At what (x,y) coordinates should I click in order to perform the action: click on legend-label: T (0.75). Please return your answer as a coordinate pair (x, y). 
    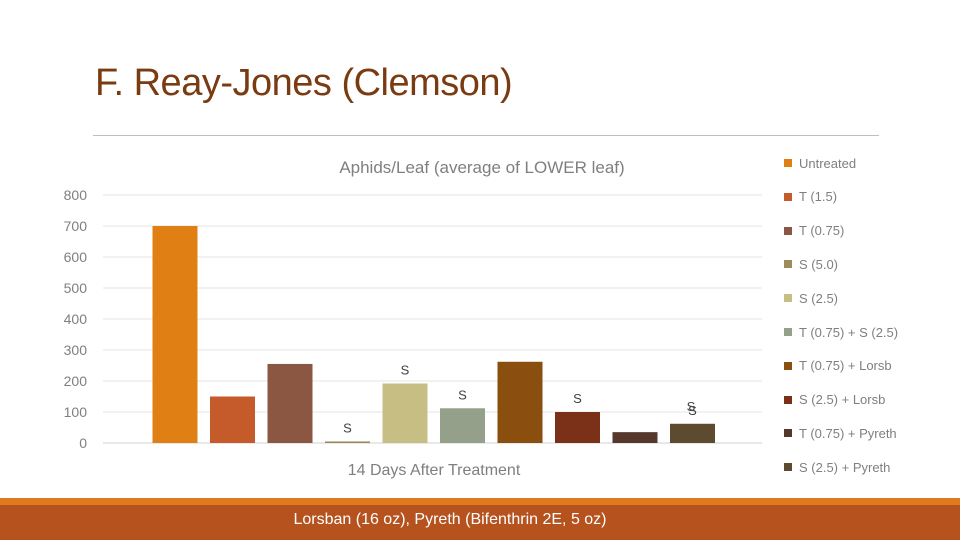
    Looking at the image, I should click on (822, 231).